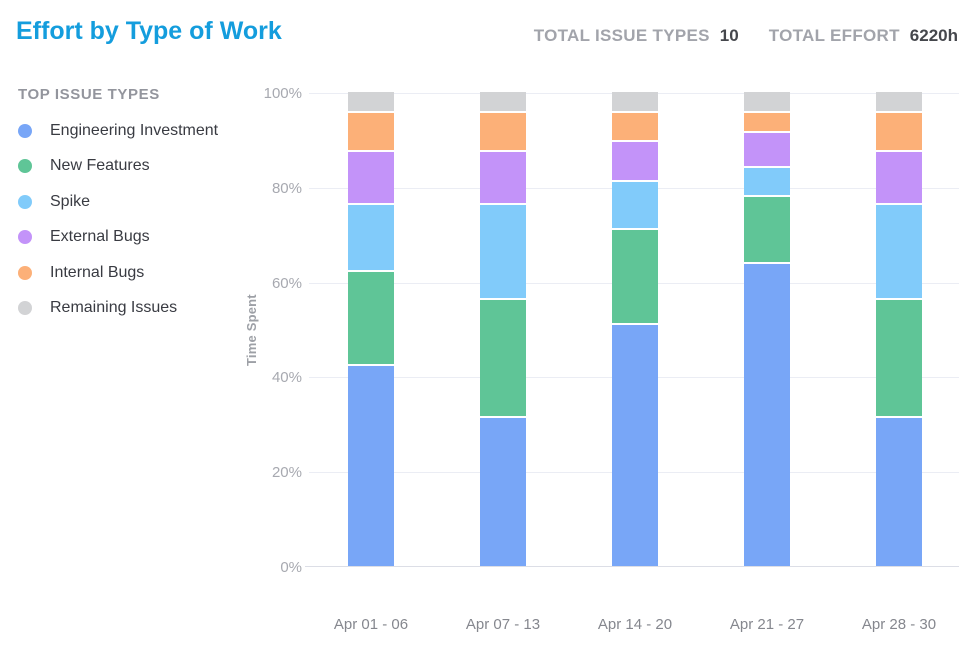 This screenshot has width=972, height=652. I want to click on y-axis-tick-20: 20%, so click(286, 472).